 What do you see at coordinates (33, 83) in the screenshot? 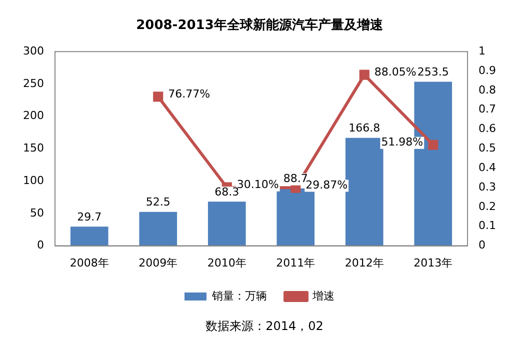
I see `y-tick-label: 250` at bounding box center [33, 83].